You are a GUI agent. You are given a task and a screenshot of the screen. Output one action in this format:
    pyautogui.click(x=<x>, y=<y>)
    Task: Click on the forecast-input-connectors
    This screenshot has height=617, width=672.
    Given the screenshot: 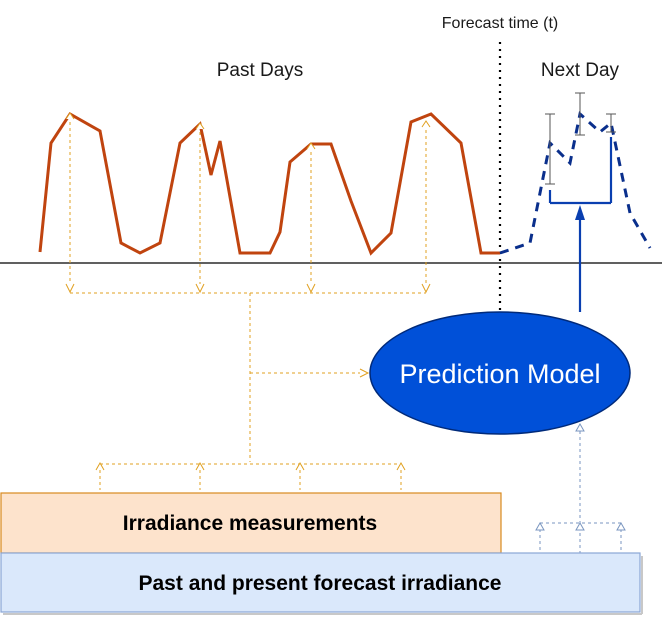 What is the action you would take?
    pyautogui.click(x=580, y=489)
    